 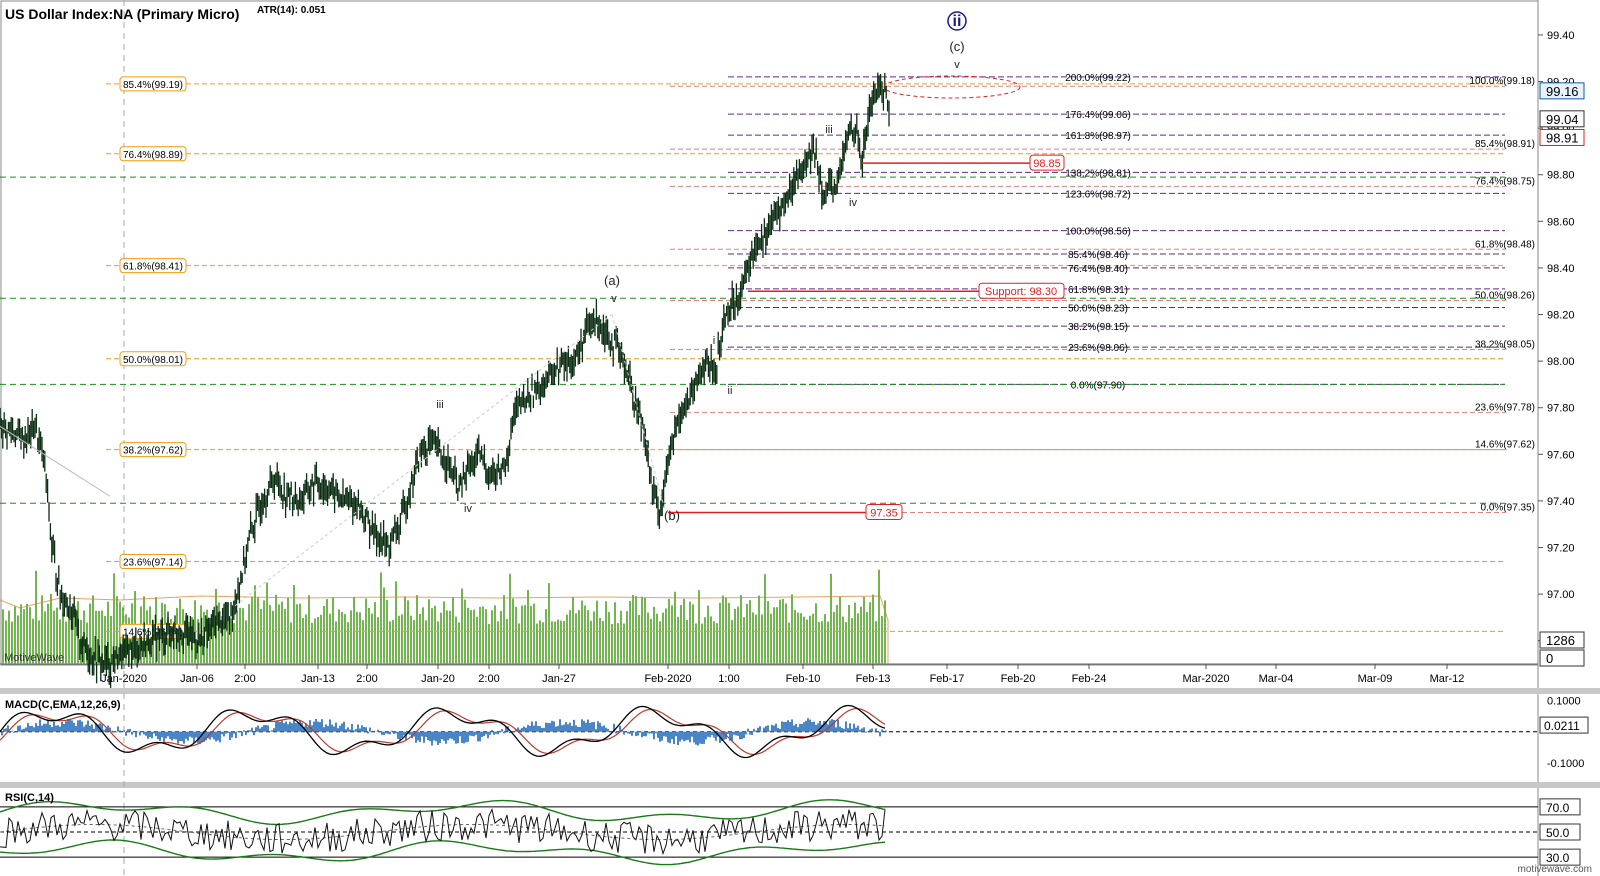 I want to click on fib-ext-label: 0.0%(97.90), so click(x=1098, y=385).